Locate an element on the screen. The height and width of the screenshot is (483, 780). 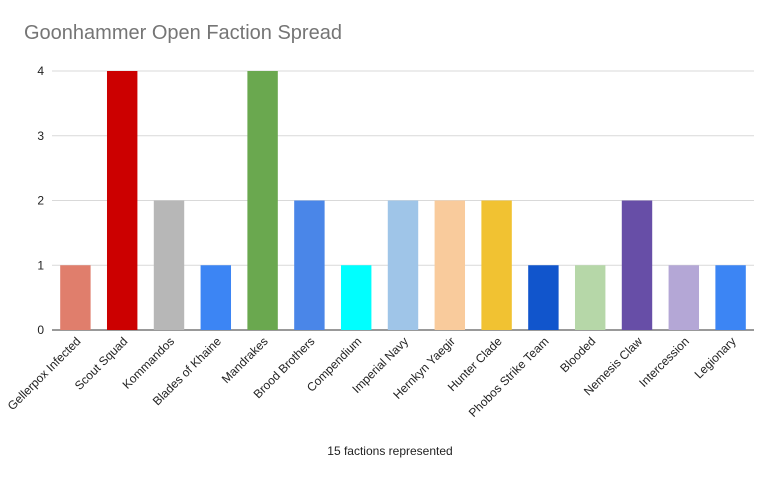
y-tick-label: 1 is located at coordinates (40, 265).